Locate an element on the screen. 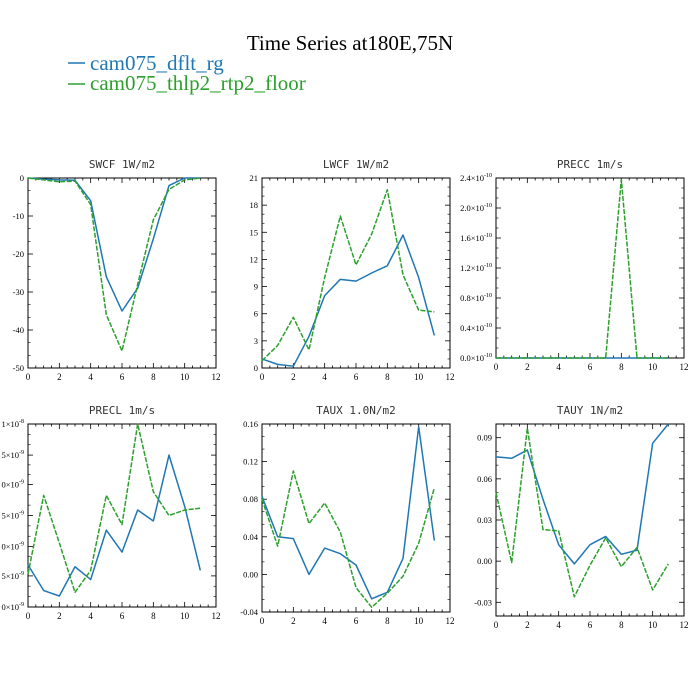  y-tick-label: -50 is located at coordinates (18, 368).